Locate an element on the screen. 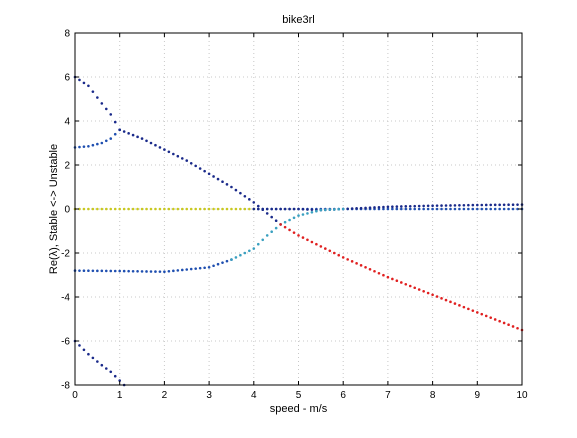 The image size is (577, 438). x-tick-label: 10 is located at coordinates (522, 395).